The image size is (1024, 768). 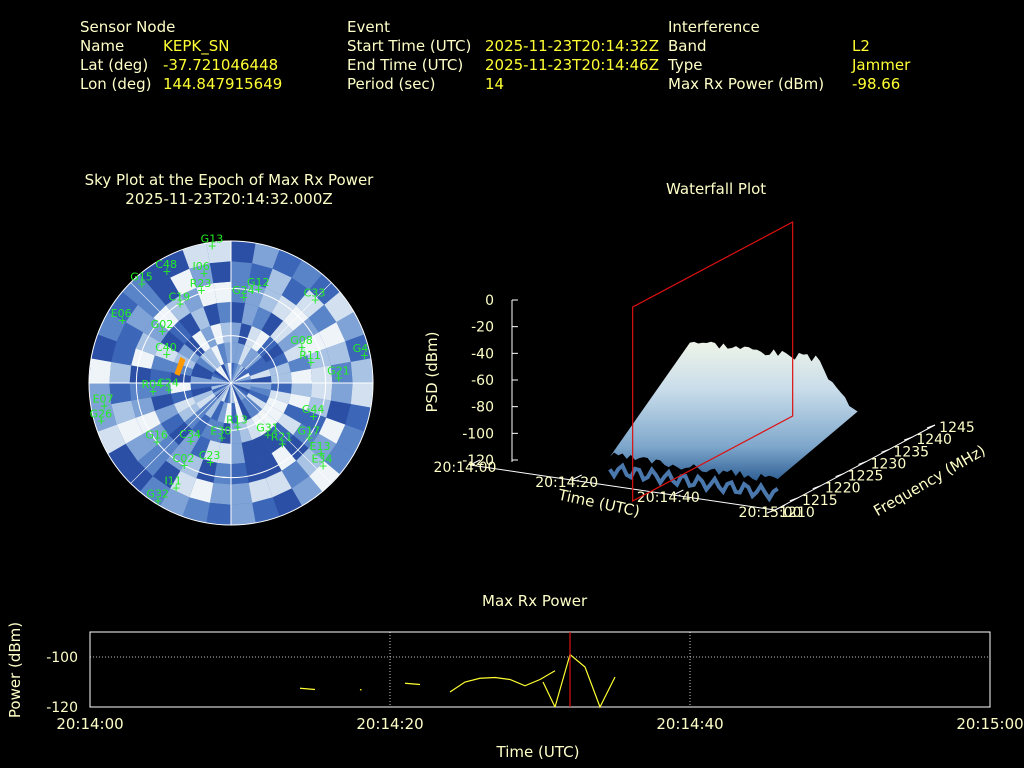 What do you see at coordinates (229, 199) in the screenshot?
I see `sky-plot-subtitle: 2025-11-23T20:14:32.000Z` at bounding box center [229, 199].